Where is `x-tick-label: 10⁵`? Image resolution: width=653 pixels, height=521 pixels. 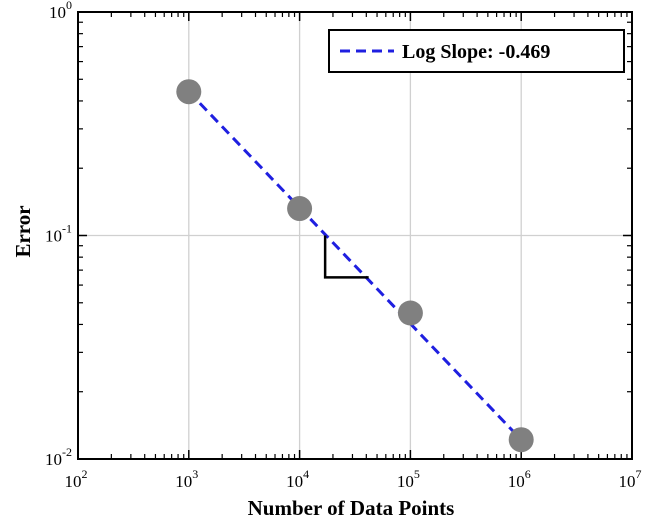 x-tick-label: 10⁵ is located at coordinates (408, 479).